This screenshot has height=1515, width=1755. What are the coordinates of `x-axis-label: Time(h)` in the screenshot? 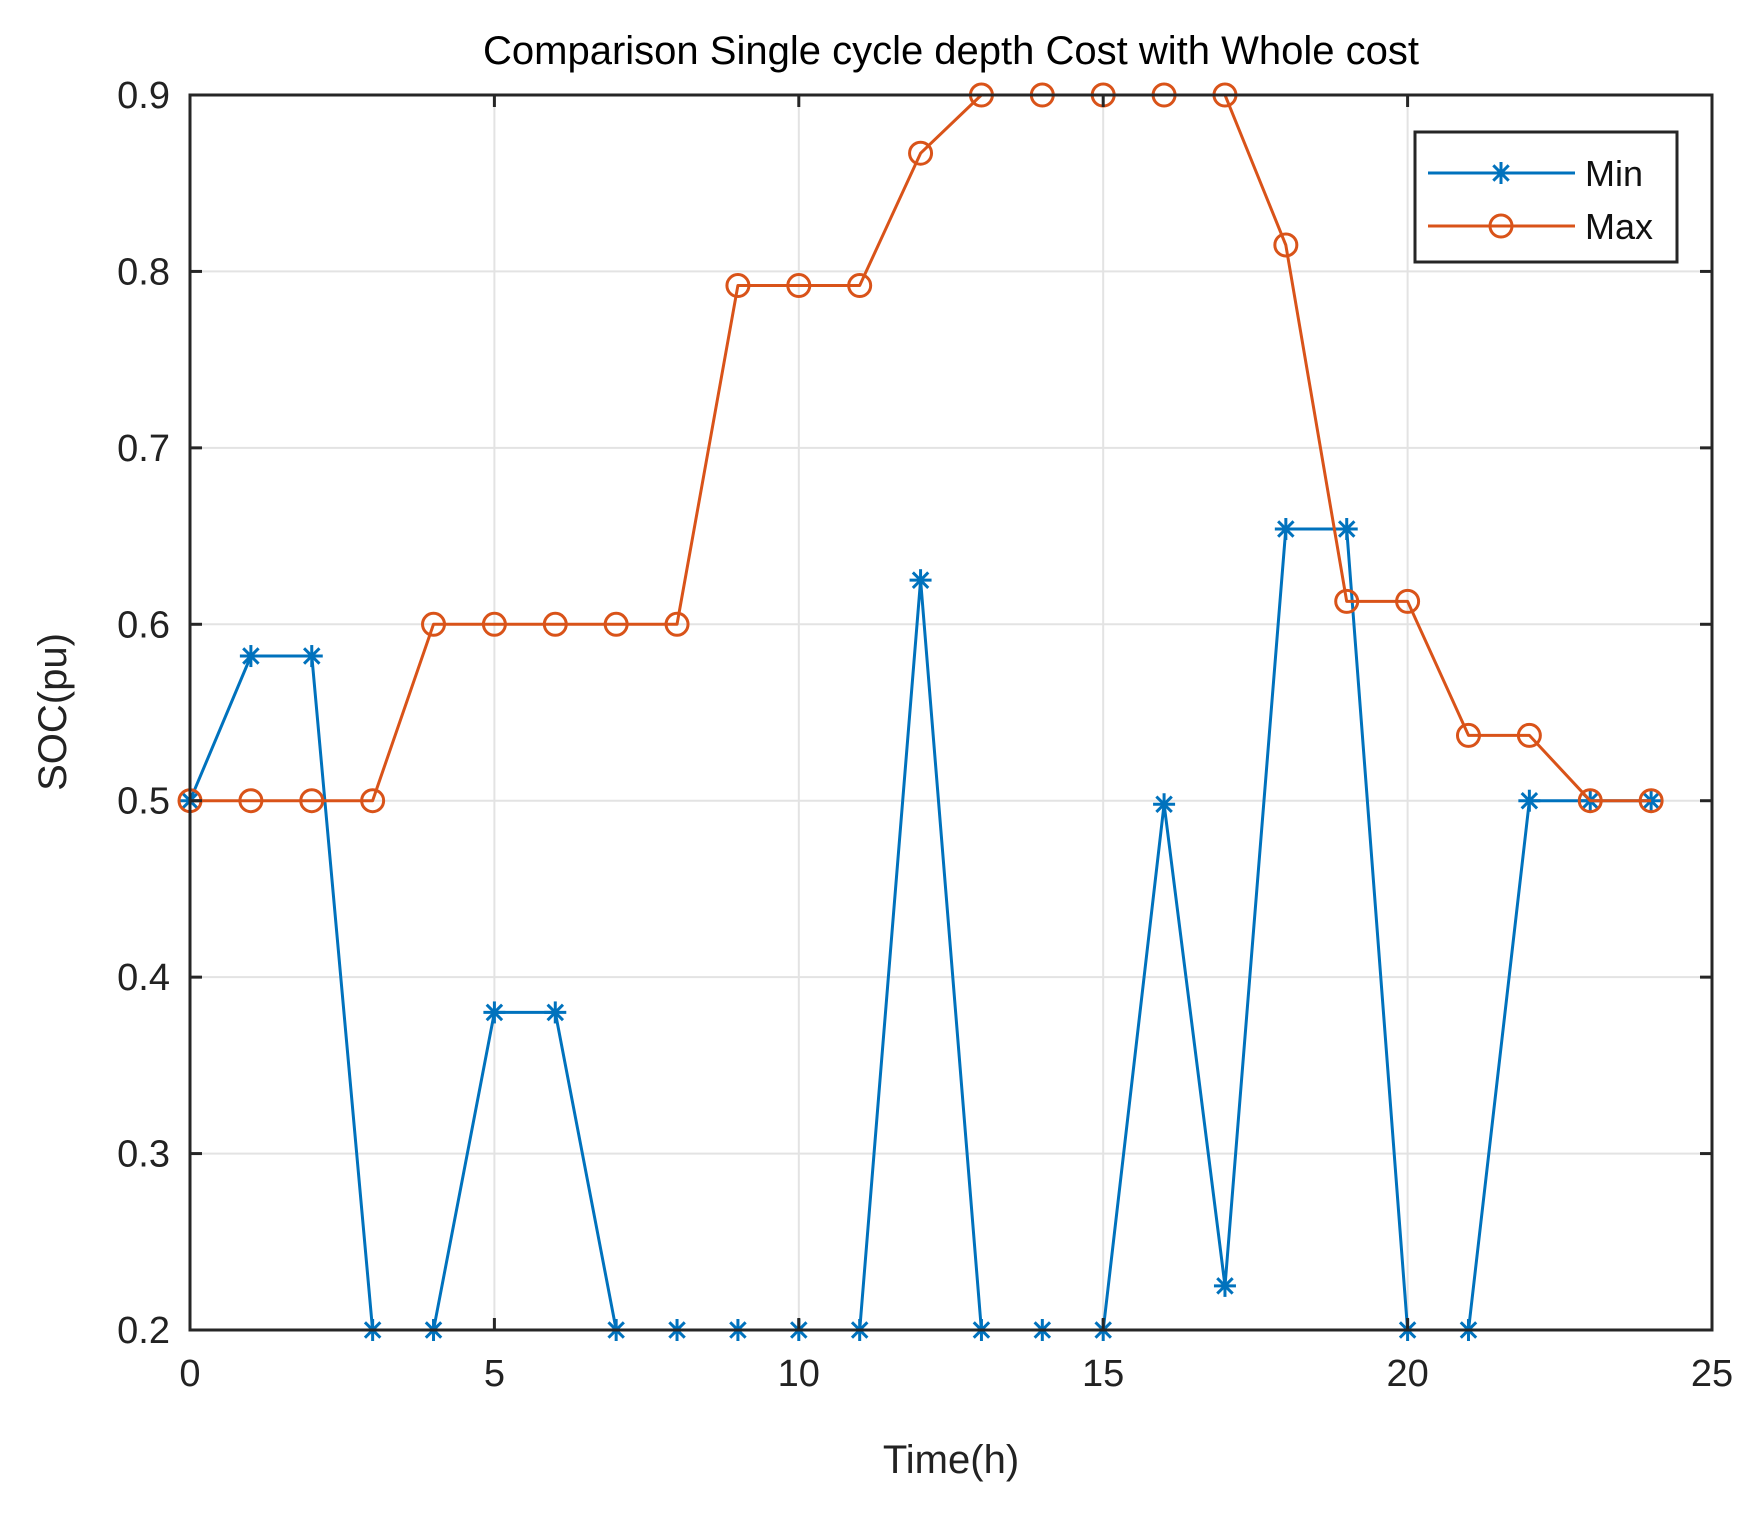 It's located at (951, 1460).